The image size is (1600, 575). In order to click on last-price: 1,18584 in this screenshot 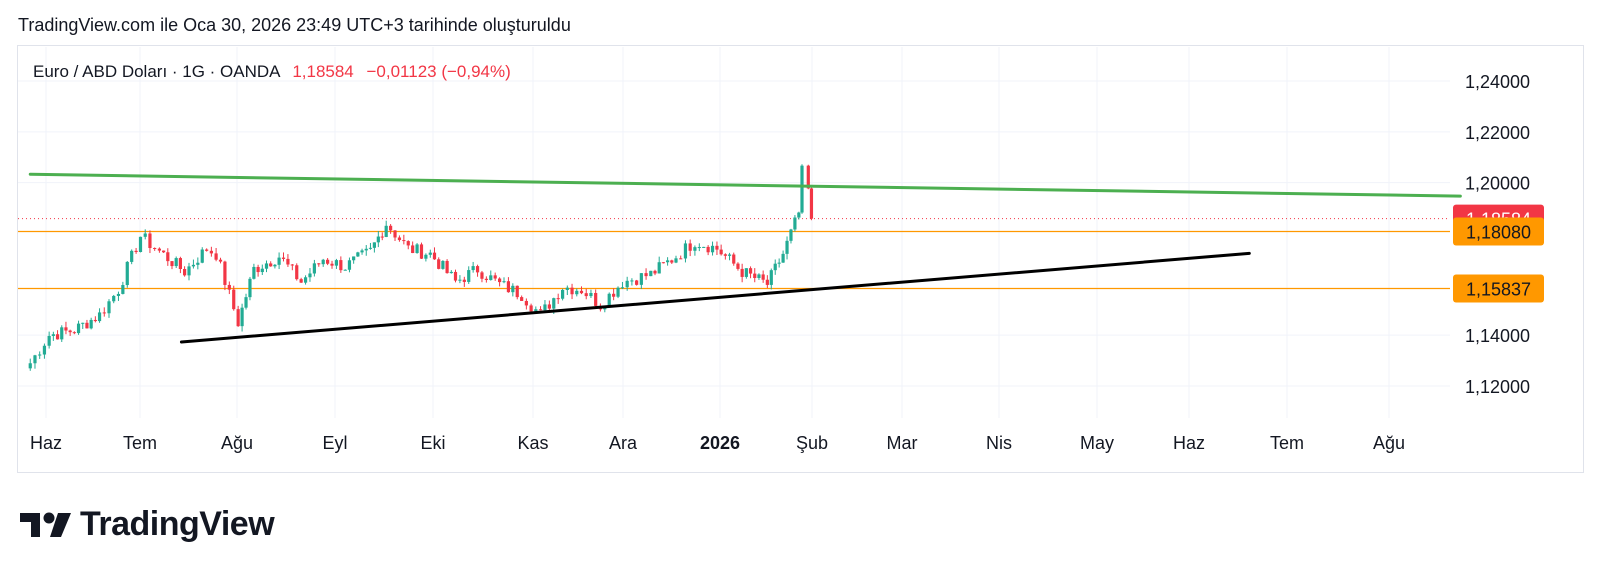, I will do `click(323, 71)`.